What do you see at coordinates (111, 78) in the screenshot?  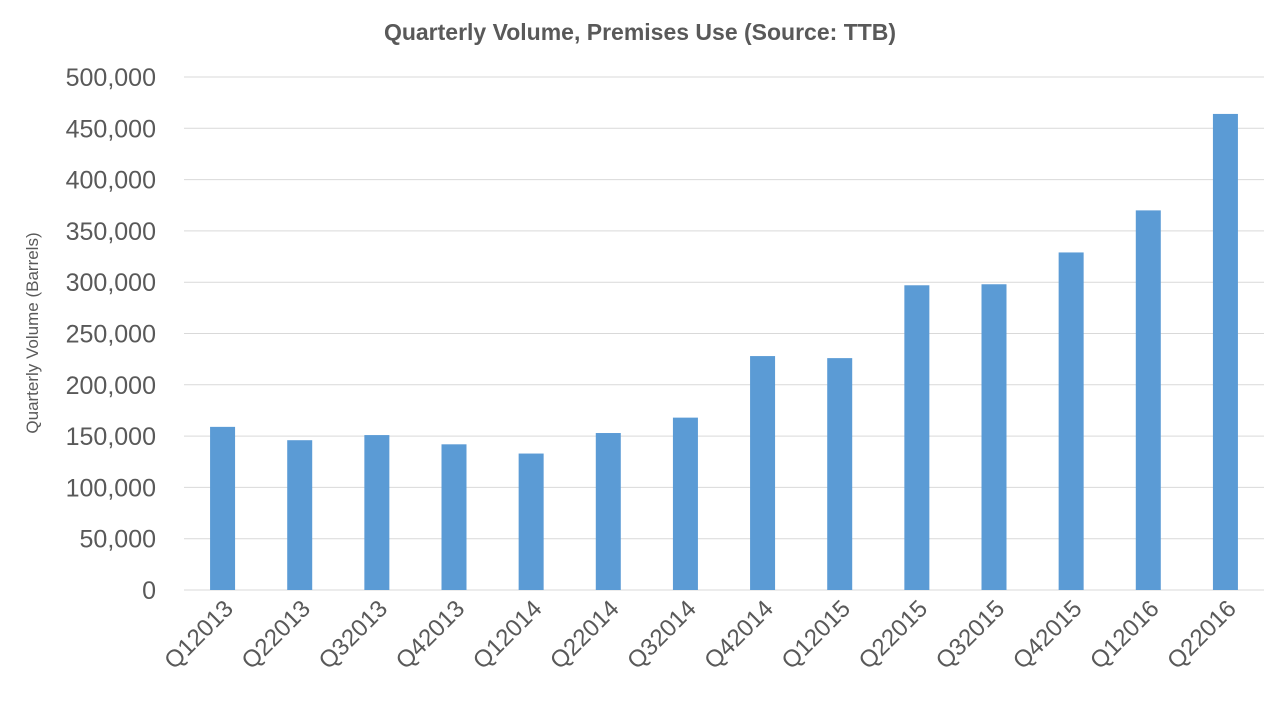 I see `y-tick-label: 500,000` at bounding box center [111, 78].